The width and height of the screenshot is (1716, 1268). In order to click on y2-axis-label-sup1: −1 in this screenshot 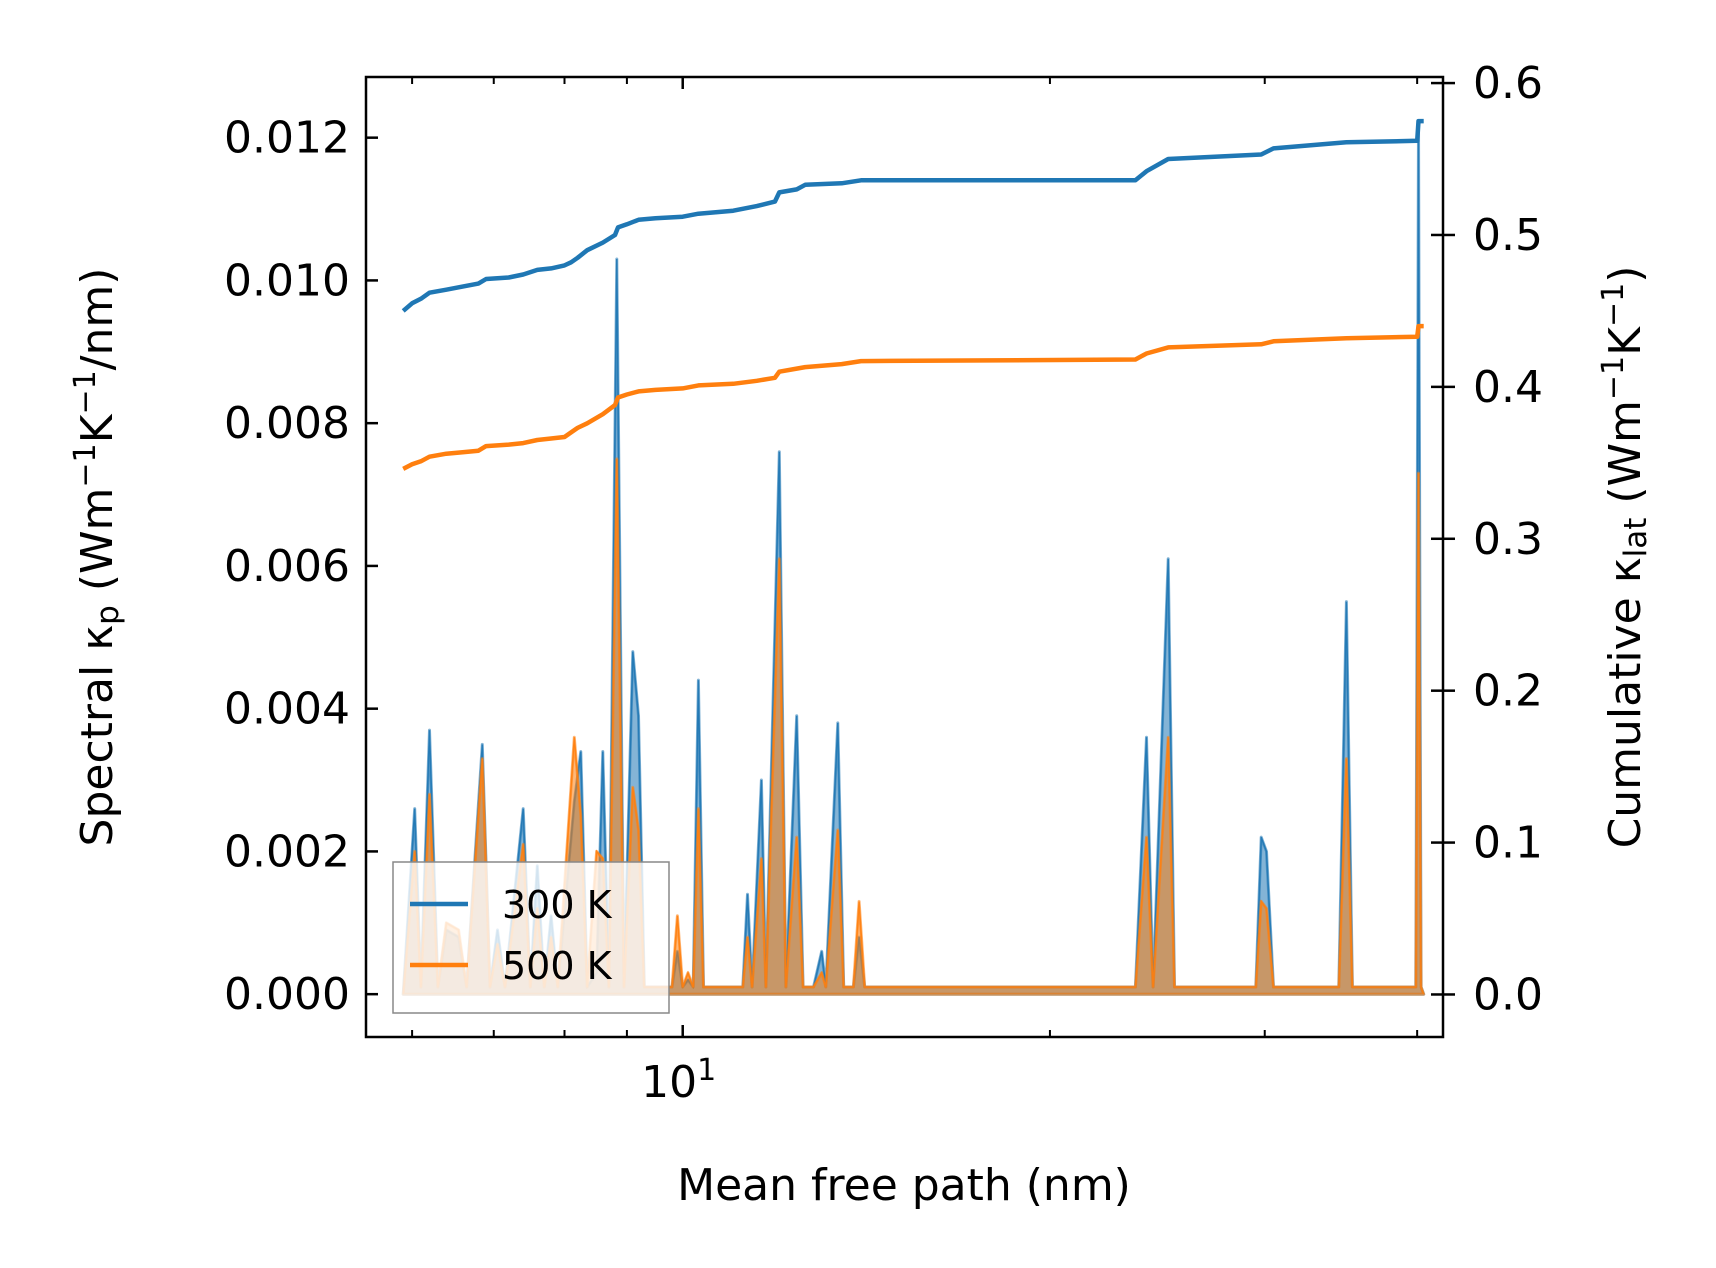, I will do `click(1613, 378)`.